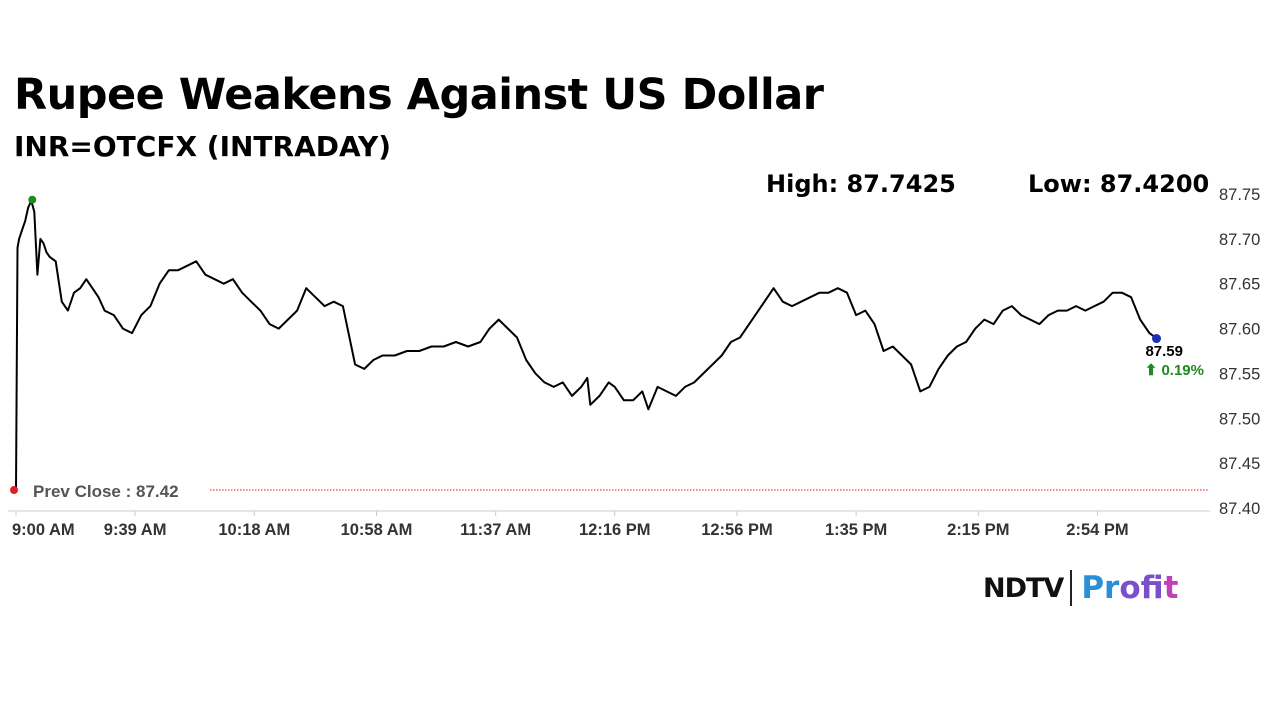  Describe the element at coordinates (1119, 184) in the screenshot. I see `low-label: Low: 87.4200` at that location.